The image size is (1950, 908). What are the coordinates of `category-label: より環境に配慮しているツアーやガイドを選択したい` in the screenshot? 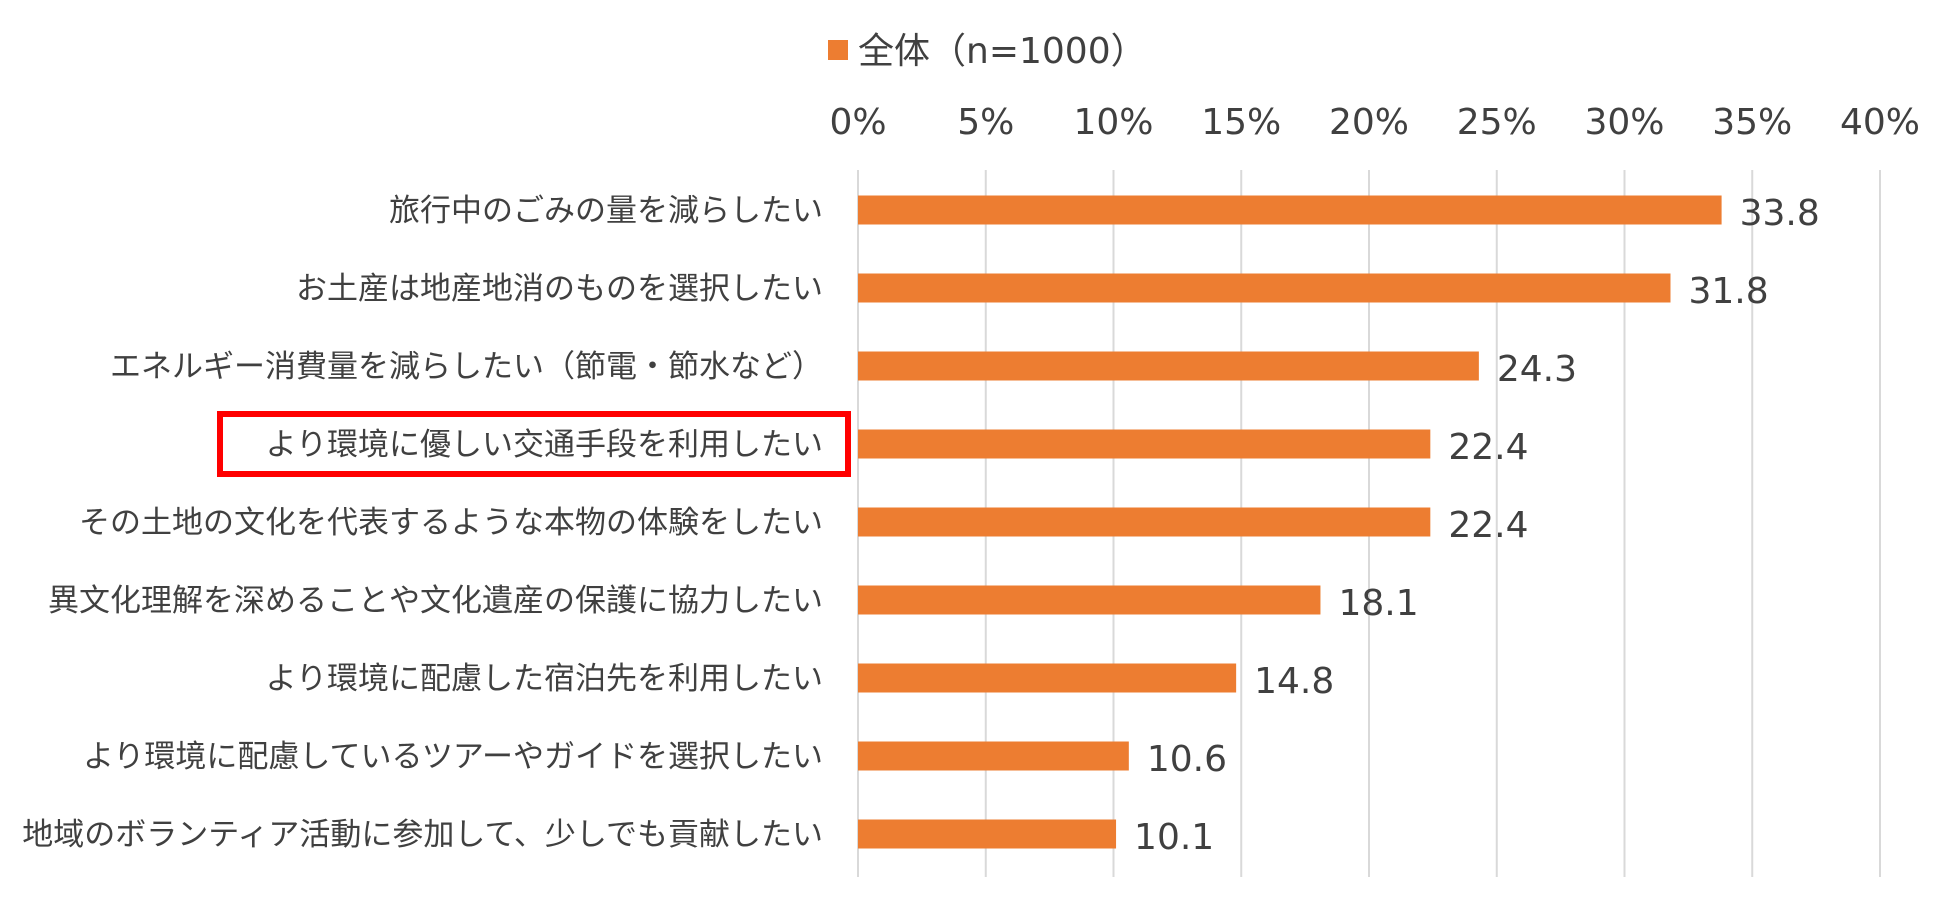 It's located at (453, 757).